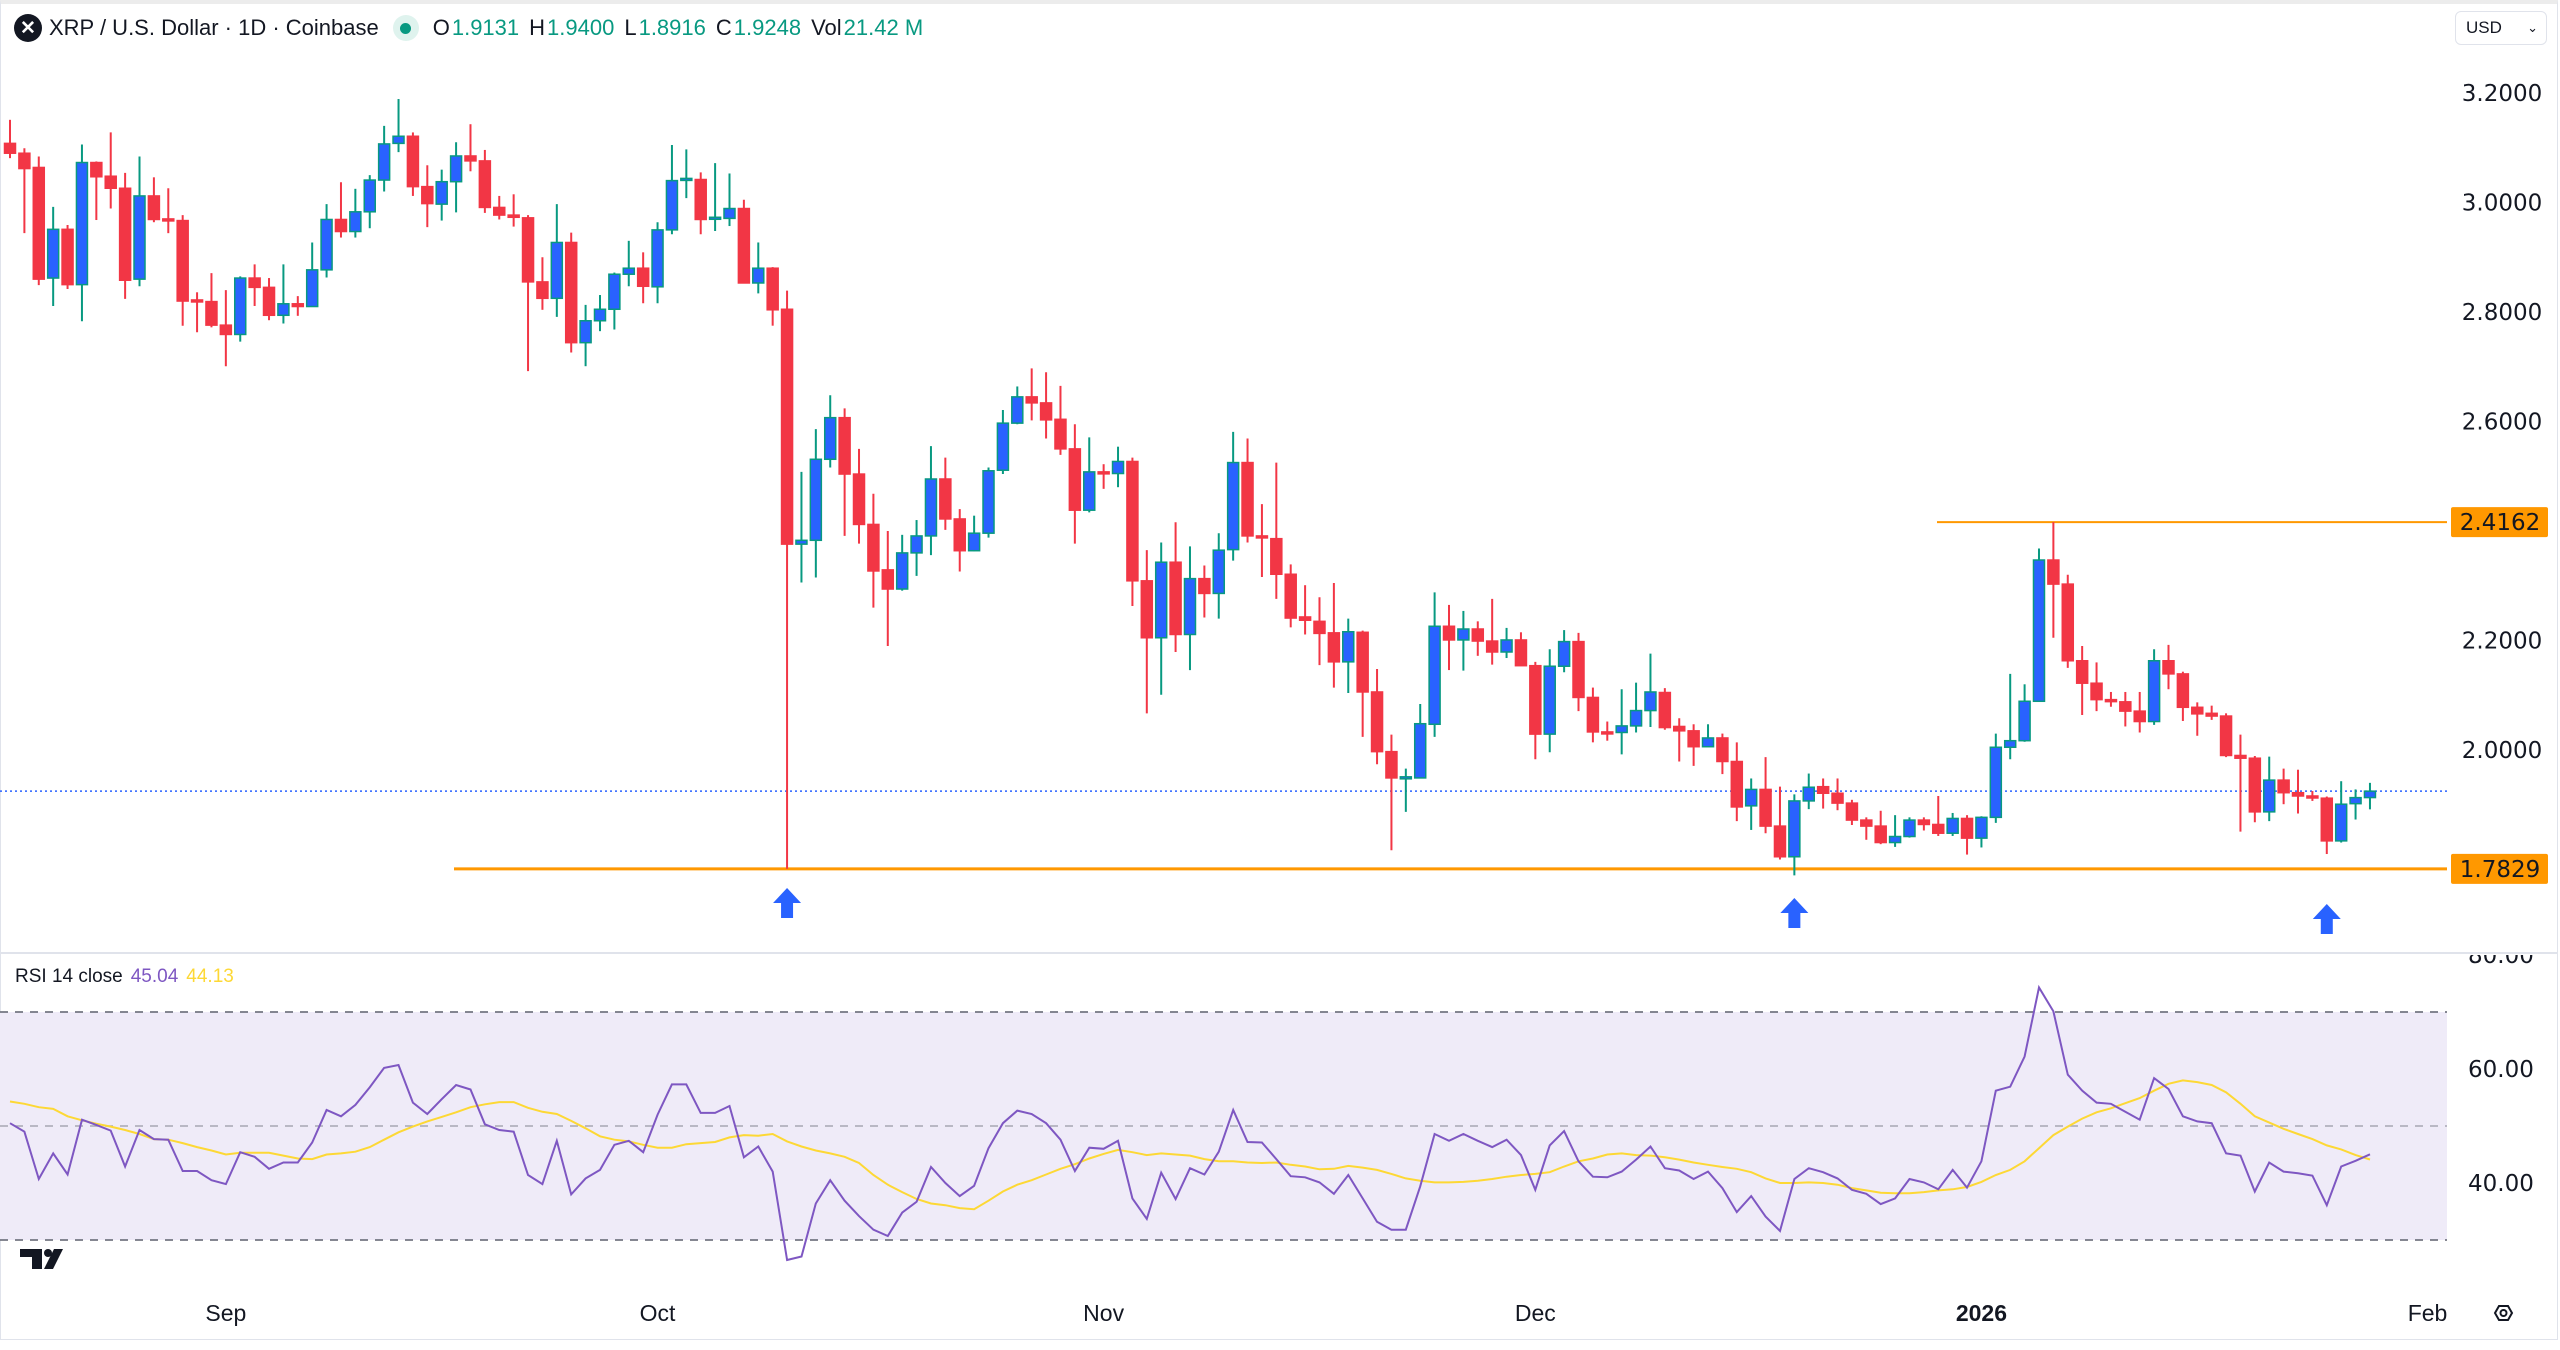 The image size is (2560, 1350). Describe the element at coordinates (2503, 1313) in the screenshot. I see `gear-icon` at that location.